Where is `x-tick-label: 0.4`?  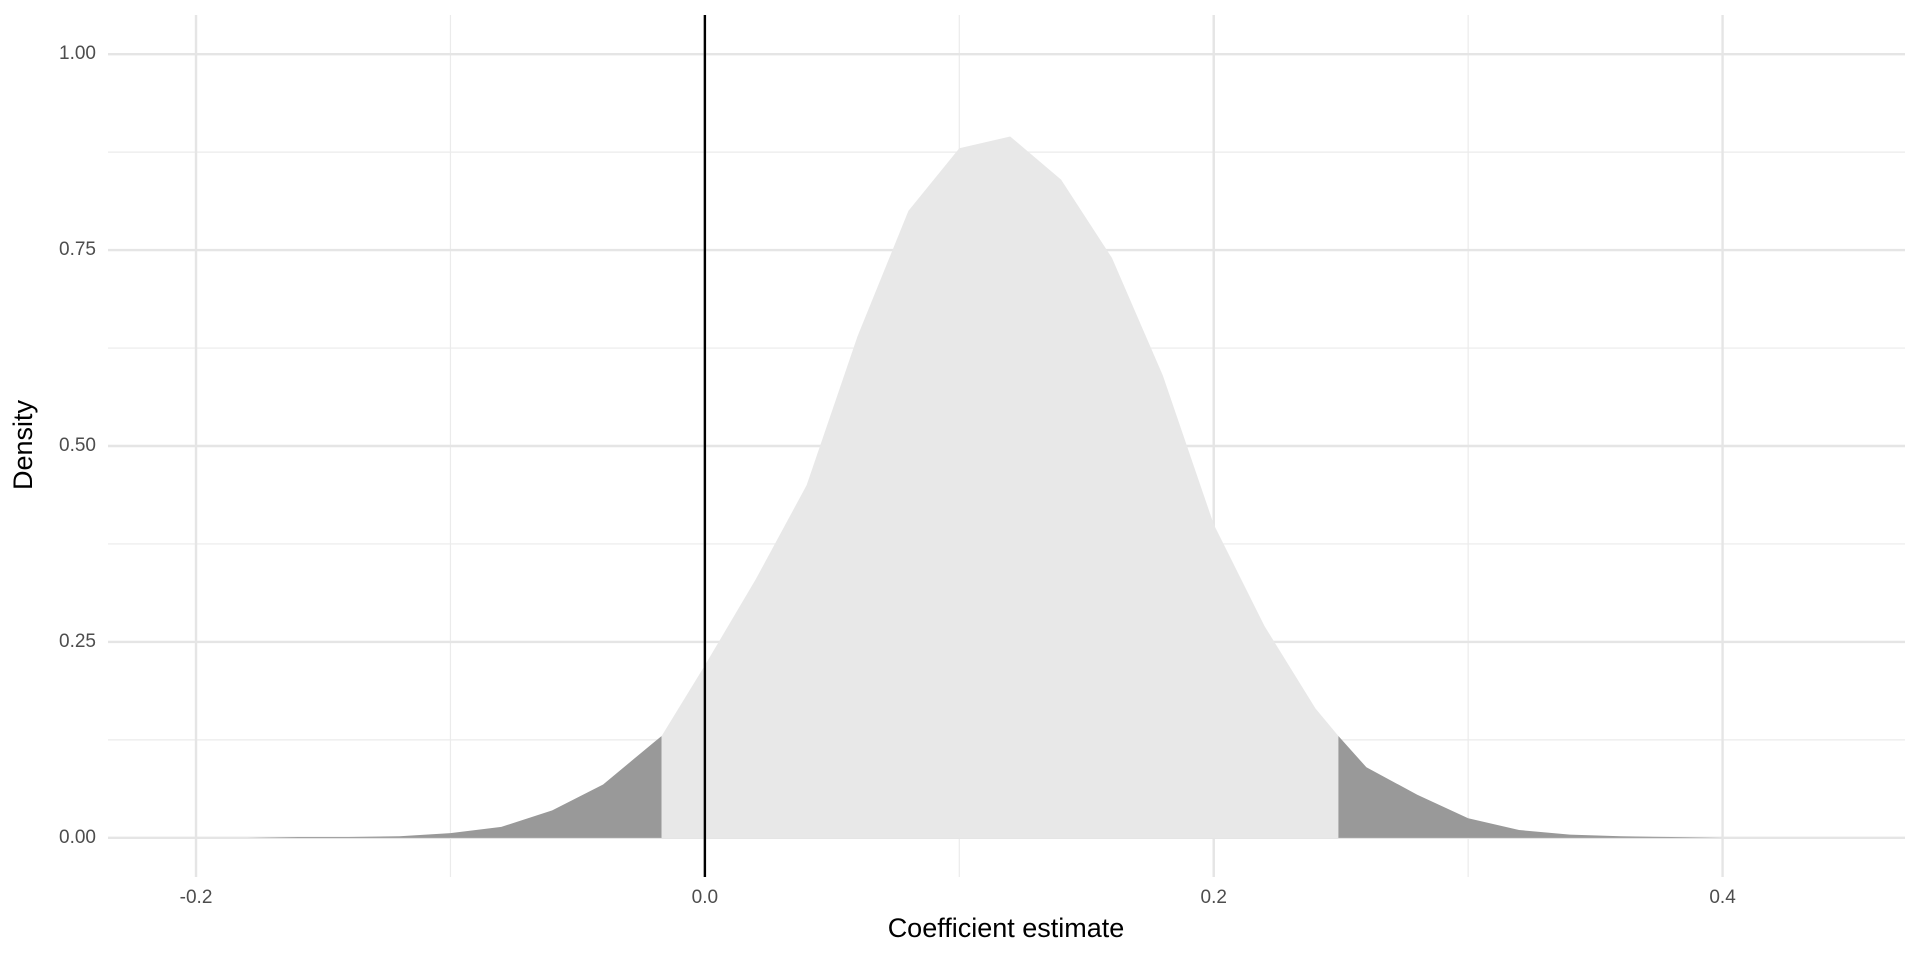 x-tick-label: 0.4 is located at coordinates (1722, 897).